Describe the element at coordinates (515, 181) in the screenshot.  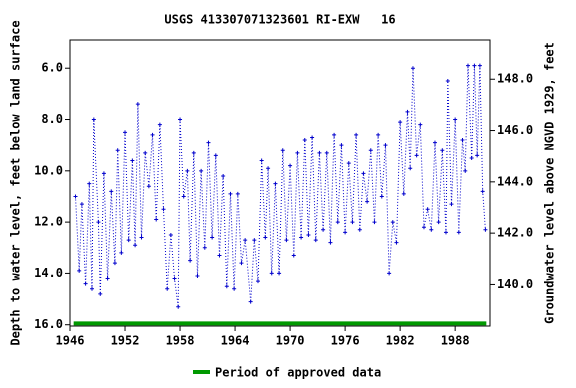
I see `y2-tick-label: 144.0` at that location.